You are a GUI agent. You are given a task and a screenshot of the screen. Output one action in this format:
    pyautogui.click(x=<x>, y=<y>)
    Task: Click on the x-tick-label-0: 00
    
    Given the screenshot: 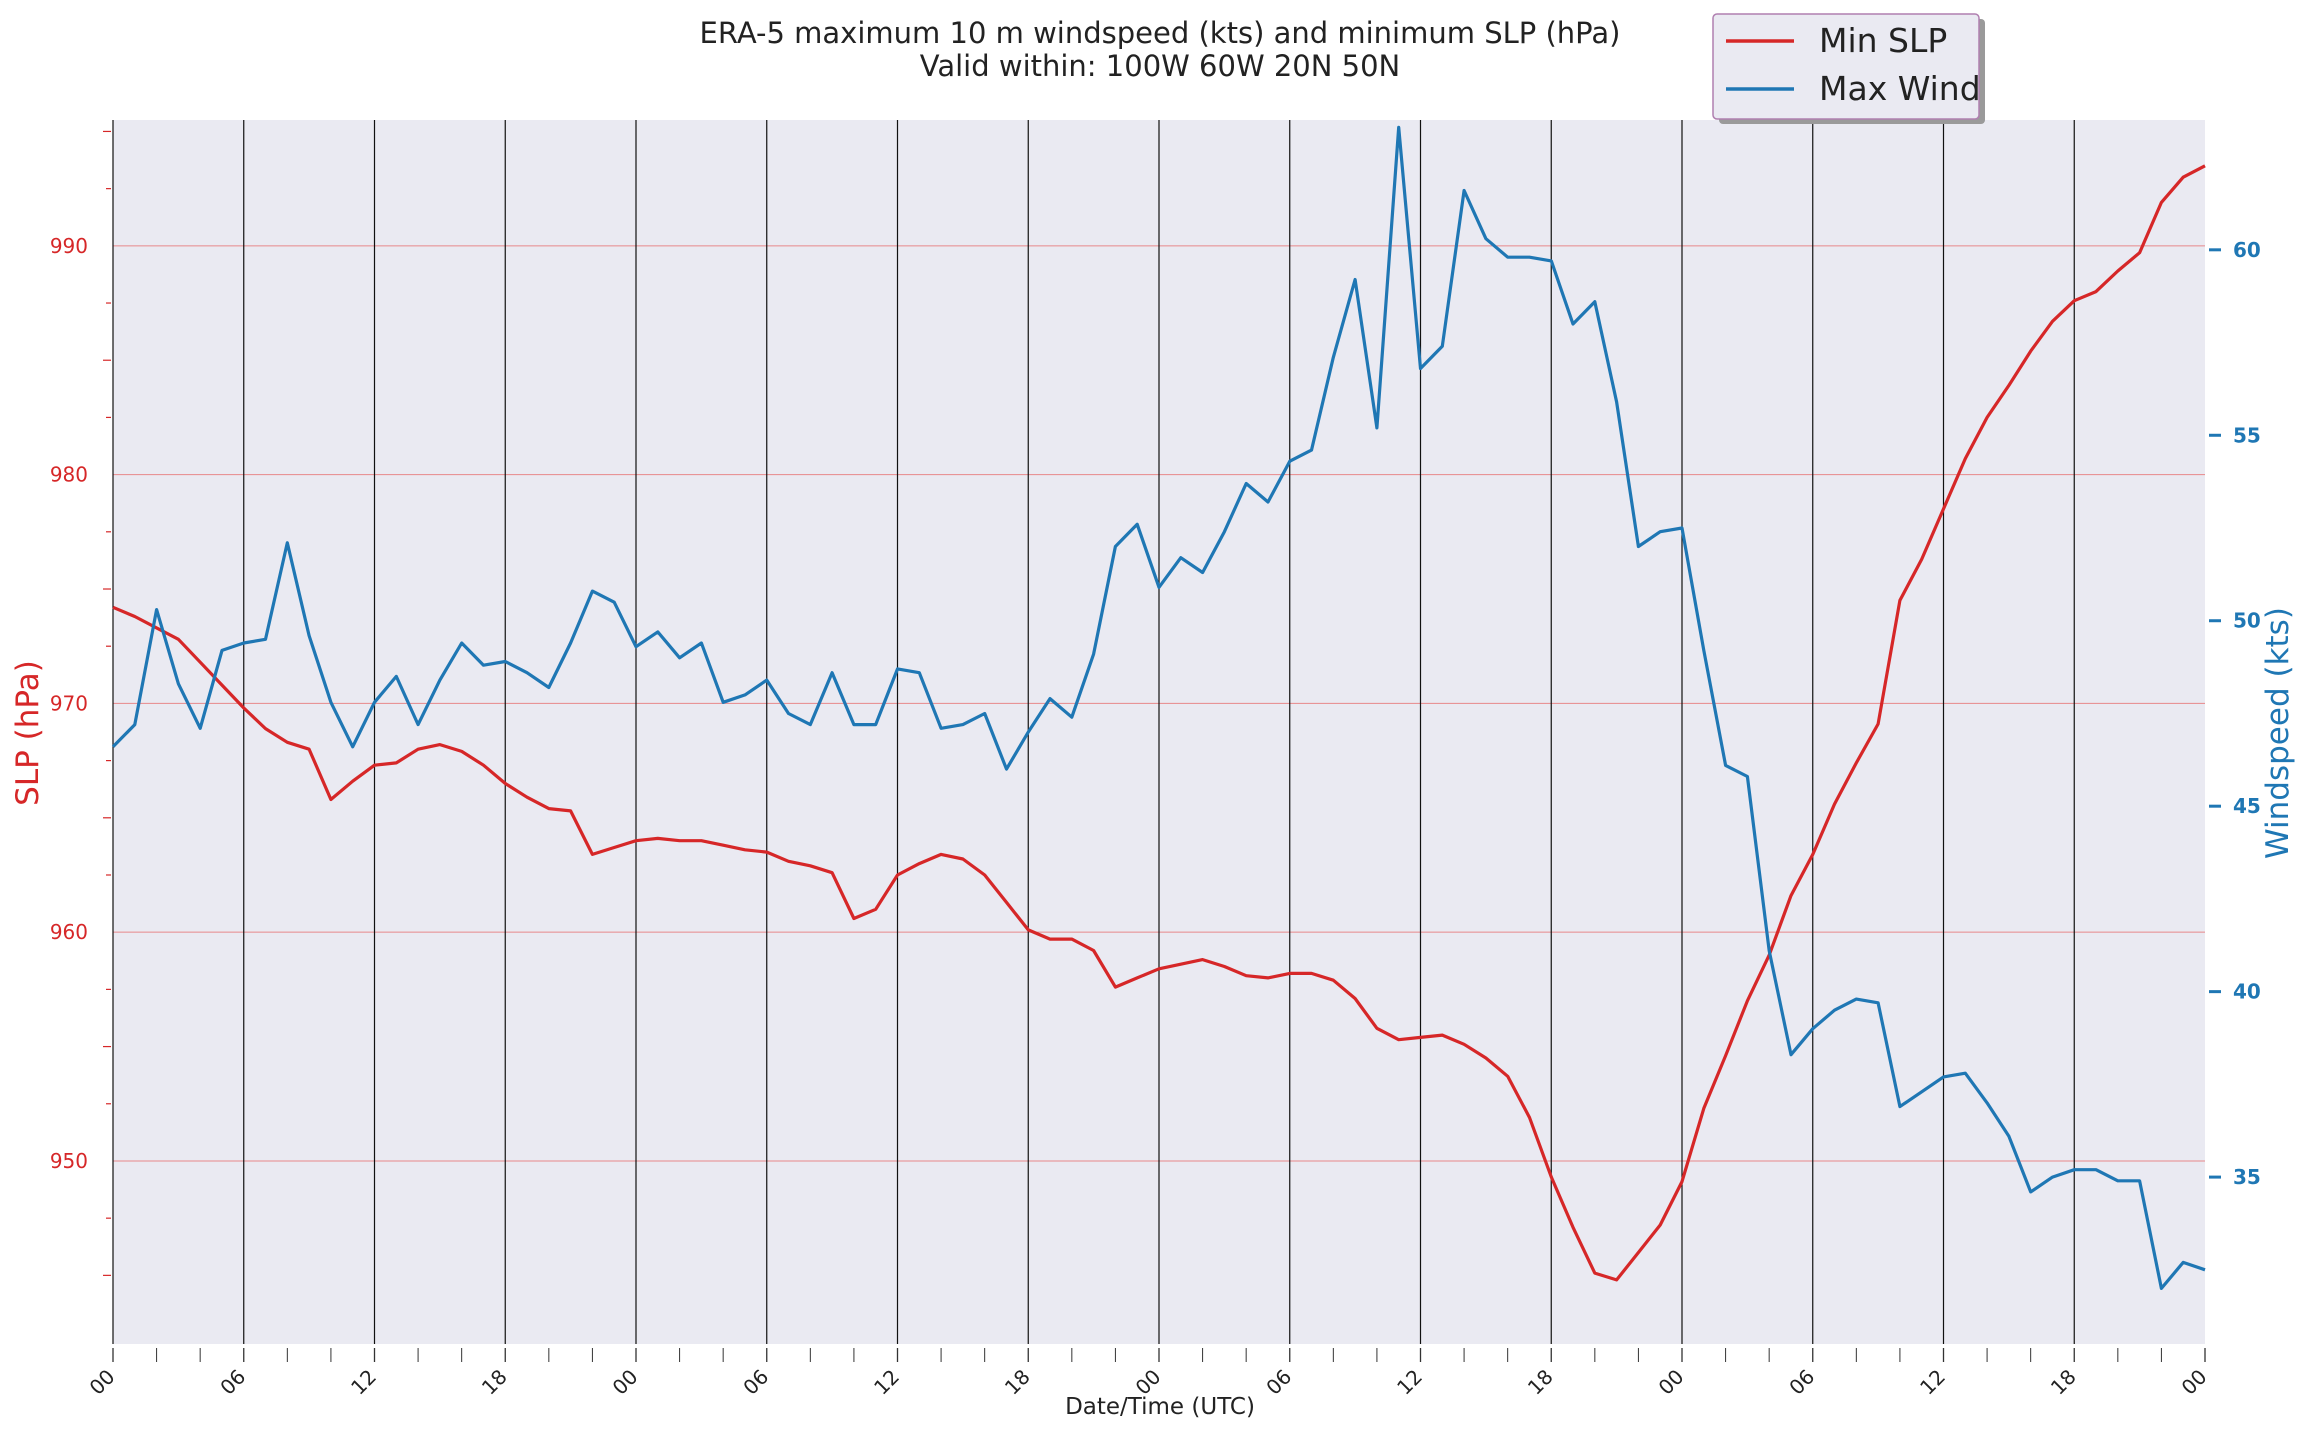 What is the action you would take?
    pyautogui.click(x=102, y=1382)
    